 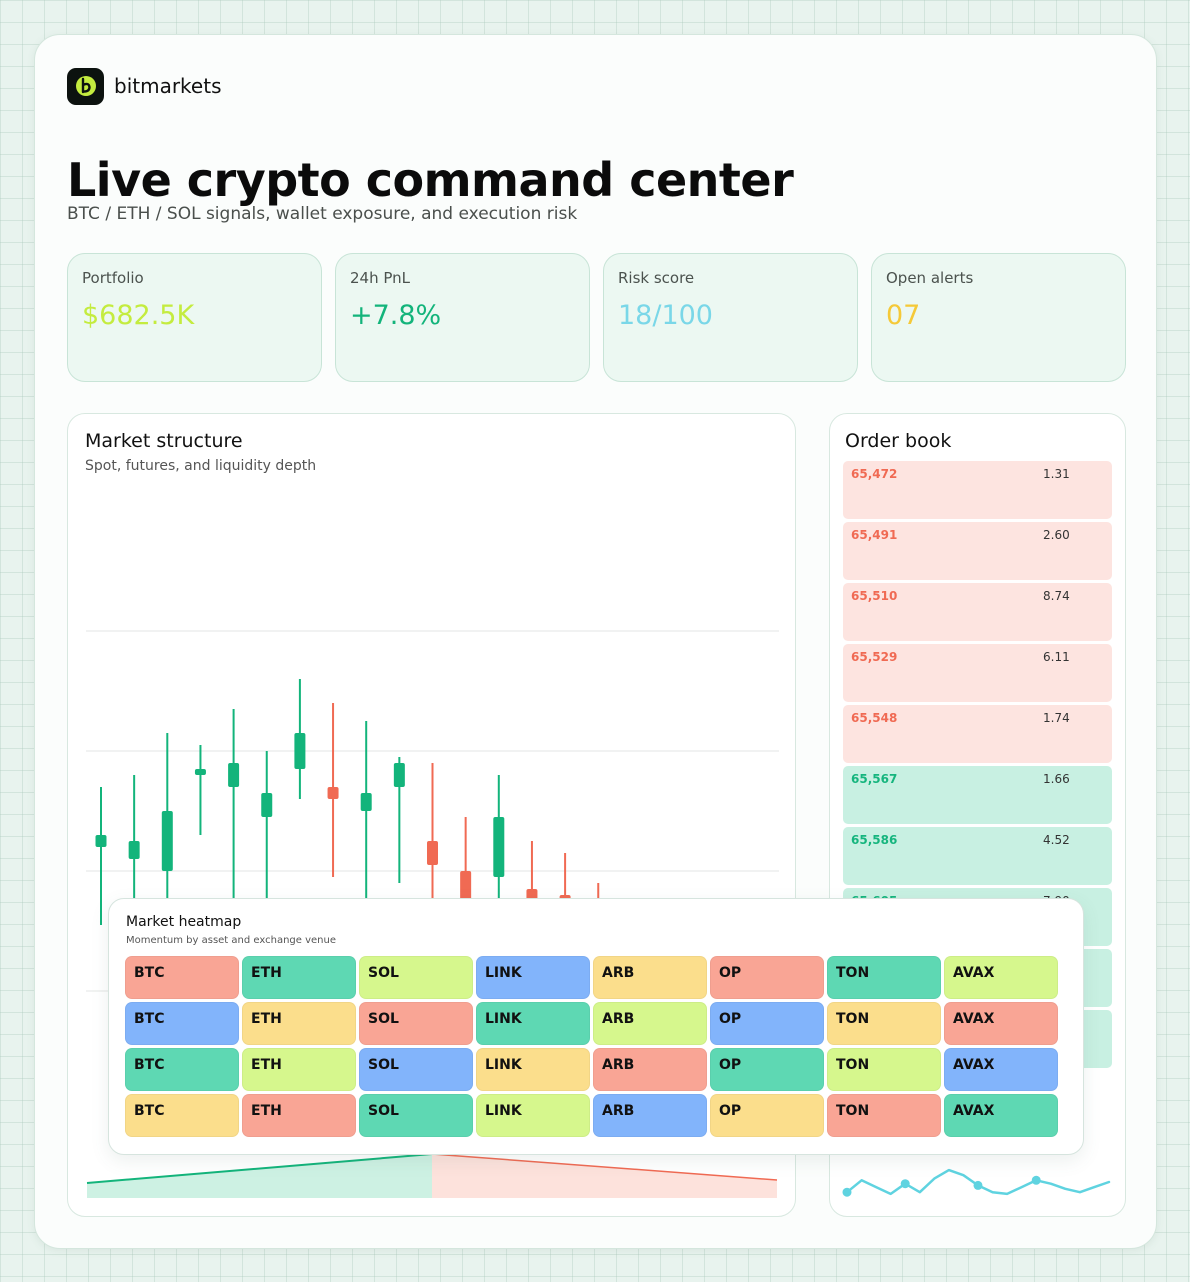 I want to click on market-structure-title: Market structure, so click(x=164, y=441).